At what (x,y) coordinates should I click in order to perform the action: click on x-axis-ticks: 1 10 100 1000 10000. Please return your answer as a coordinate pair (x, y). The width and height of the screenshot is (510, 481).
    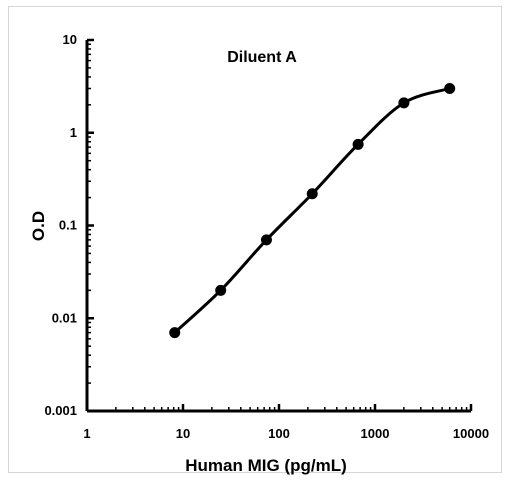
    Looking at the image, I should click on (286, 422).